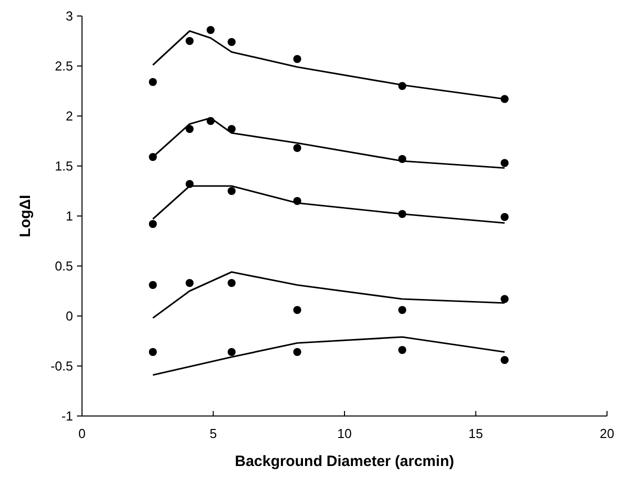 The height and width of the screenshot is (483, 630). What do you see at coordinates (344, 461) in the screenshot?
I see `x-axis-title: Background Diameter (arcmin)` at bounding box center [344, 461].